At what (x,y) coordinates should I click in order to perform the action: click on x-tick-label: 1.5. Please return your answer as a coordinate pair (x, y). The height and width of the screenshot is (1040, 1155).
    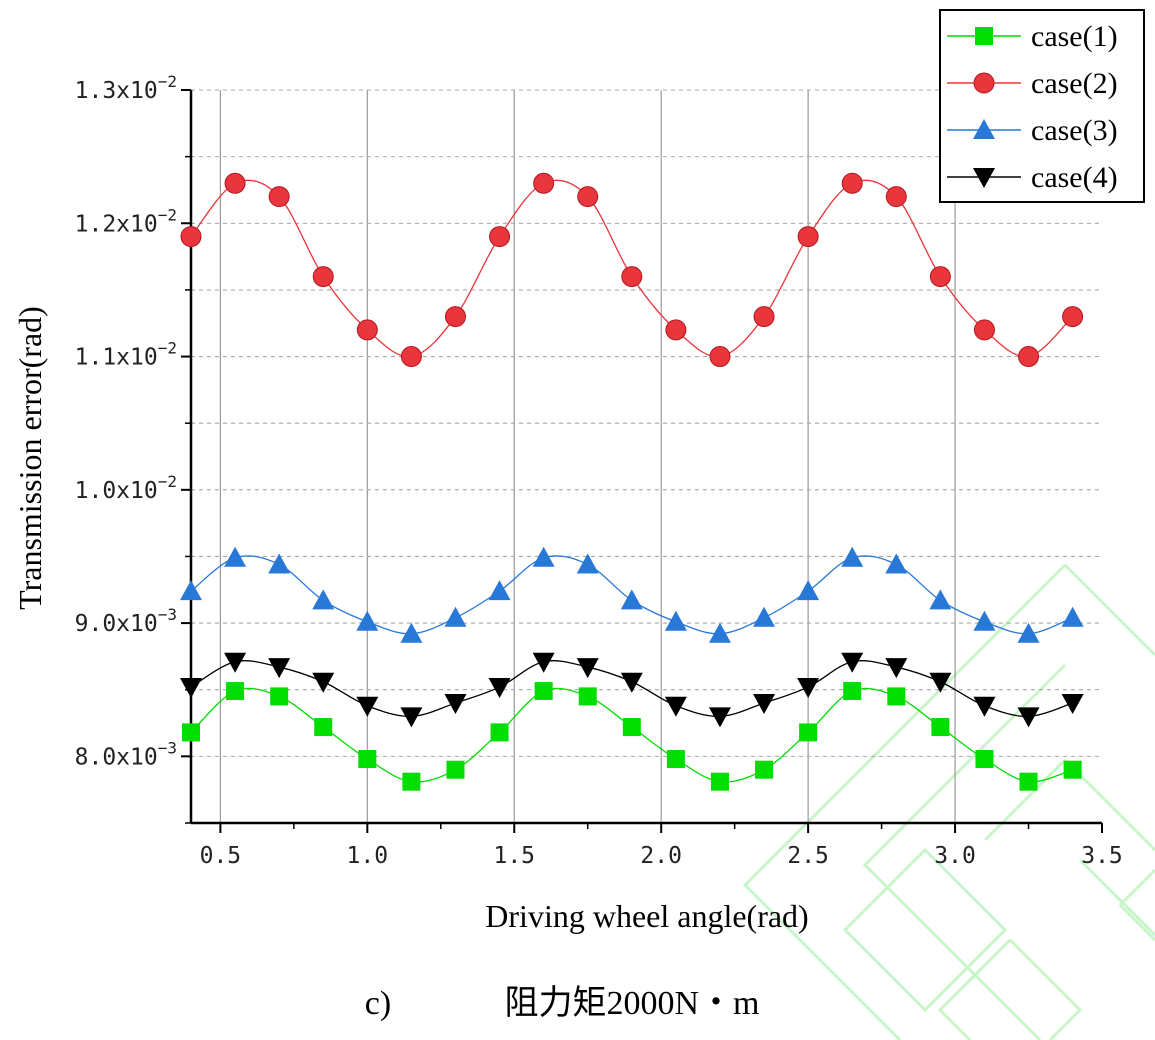
    Looking at the image, I should click on (514, 856).